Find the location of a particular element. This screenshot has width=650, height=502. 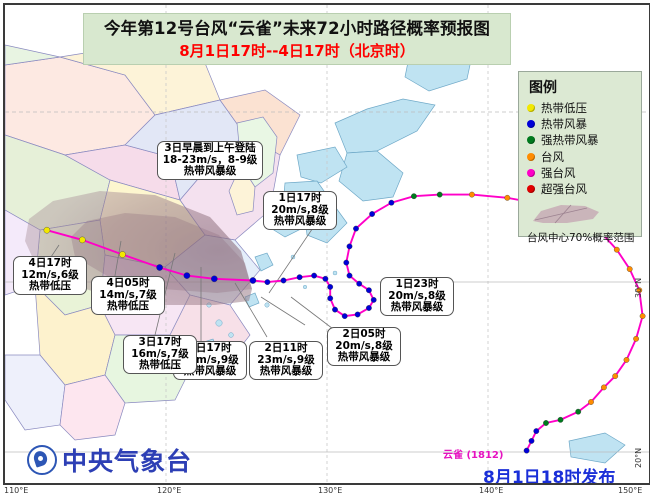

callout-line-1: 3日早晨到上午登陆 is located at coordinates (210, 148).